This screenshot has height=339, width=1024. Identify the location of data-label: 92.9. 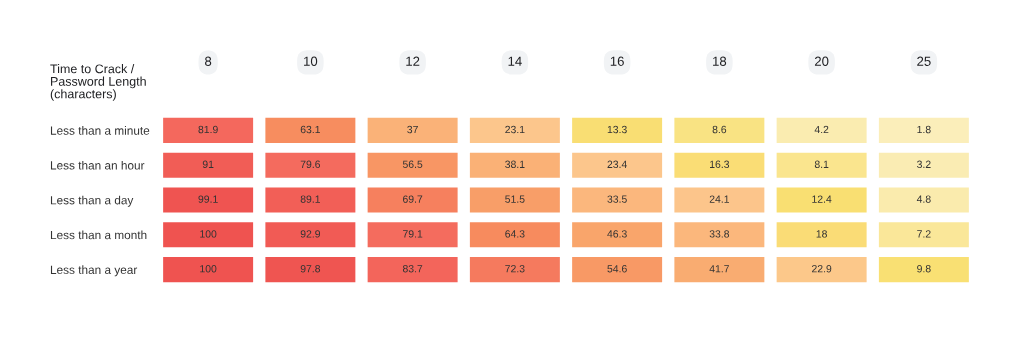
(310, 234).